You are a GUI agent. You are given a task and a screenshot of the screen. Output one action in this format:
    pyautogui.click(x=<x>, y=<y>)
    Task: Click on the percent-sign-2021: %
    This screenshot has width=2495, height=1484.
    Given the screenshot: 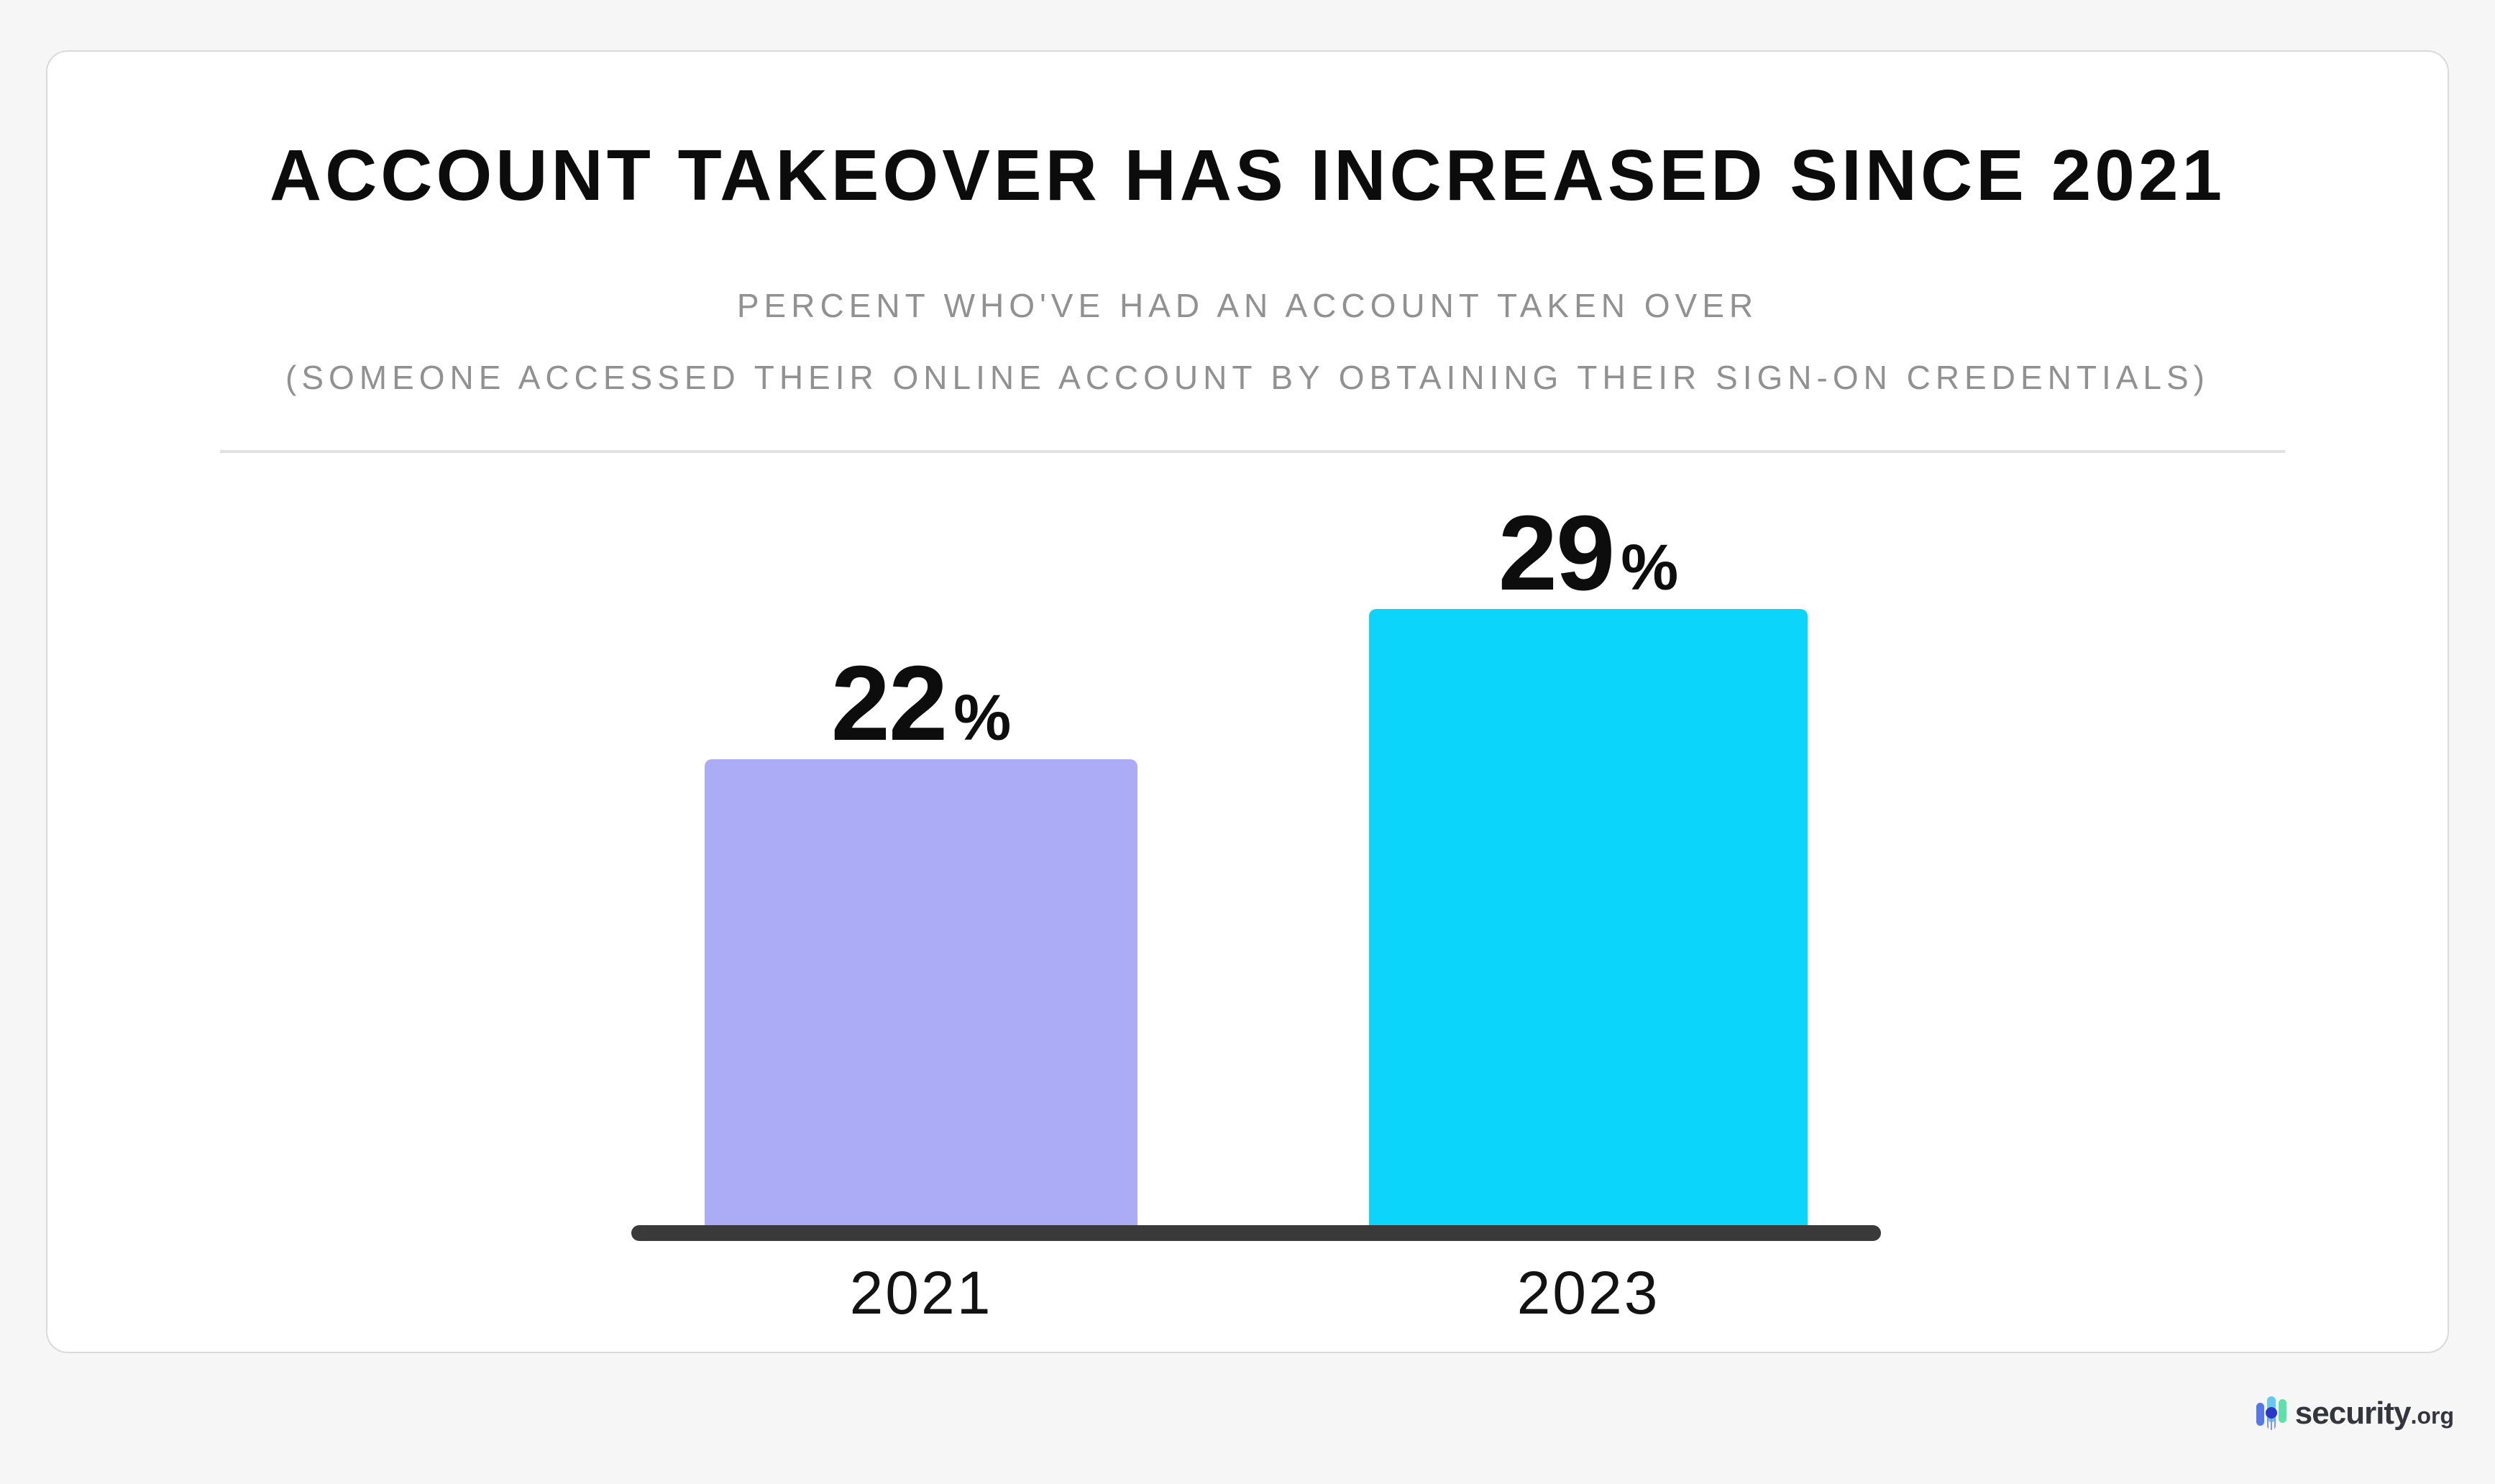 What is the action you would take?
    pyautogui.click(x=982, y=718)
    